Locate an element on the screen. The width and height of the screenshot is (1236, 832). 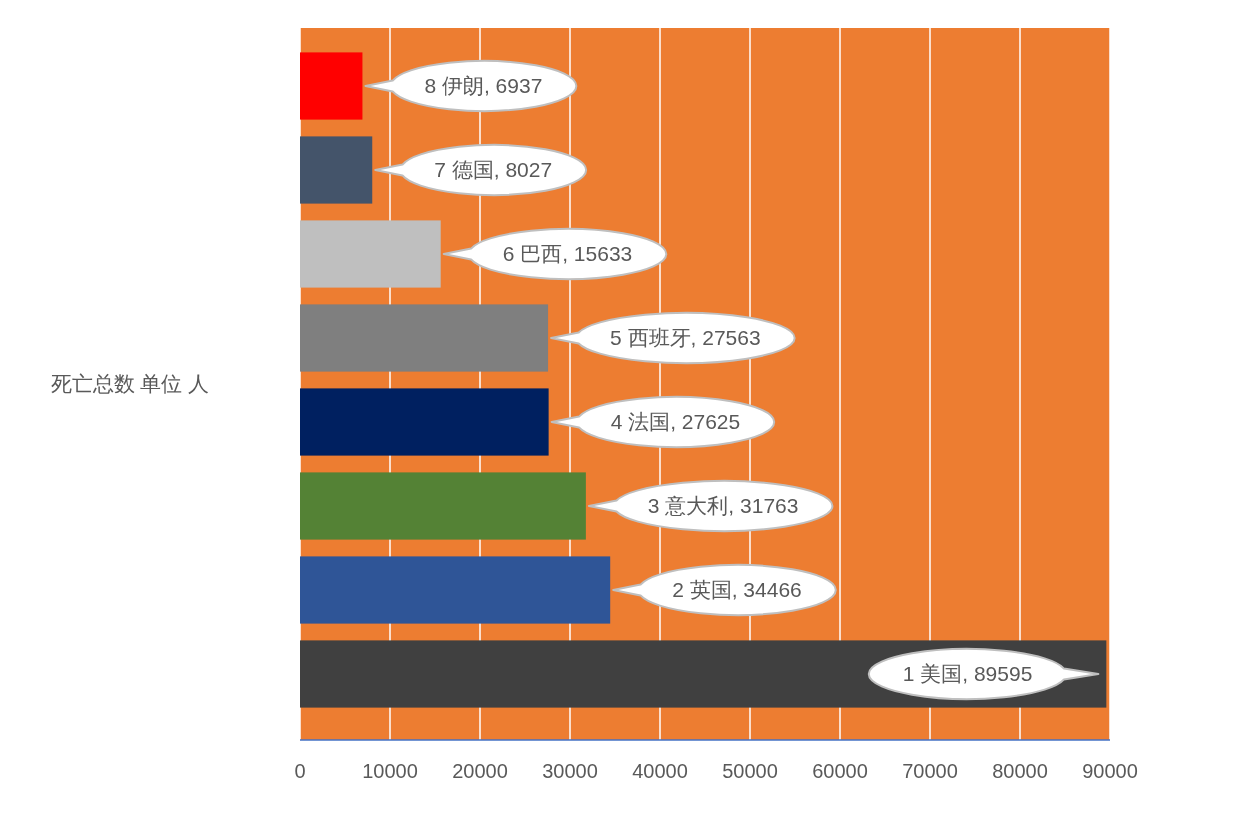
bar is located at coordinates (331, 86).